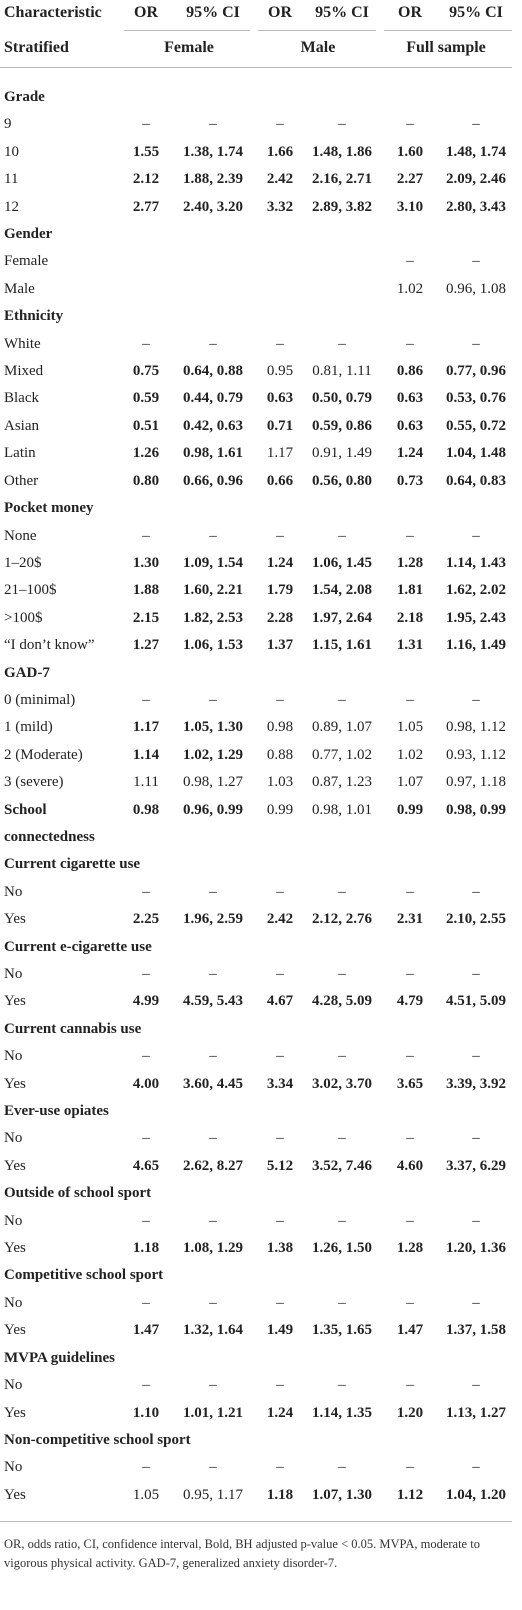 The image size is (522, 1610). What do you see at coordinates (146, 12) in the screenshot?
I see `column-header: OR` at bounding box center [146, 12].